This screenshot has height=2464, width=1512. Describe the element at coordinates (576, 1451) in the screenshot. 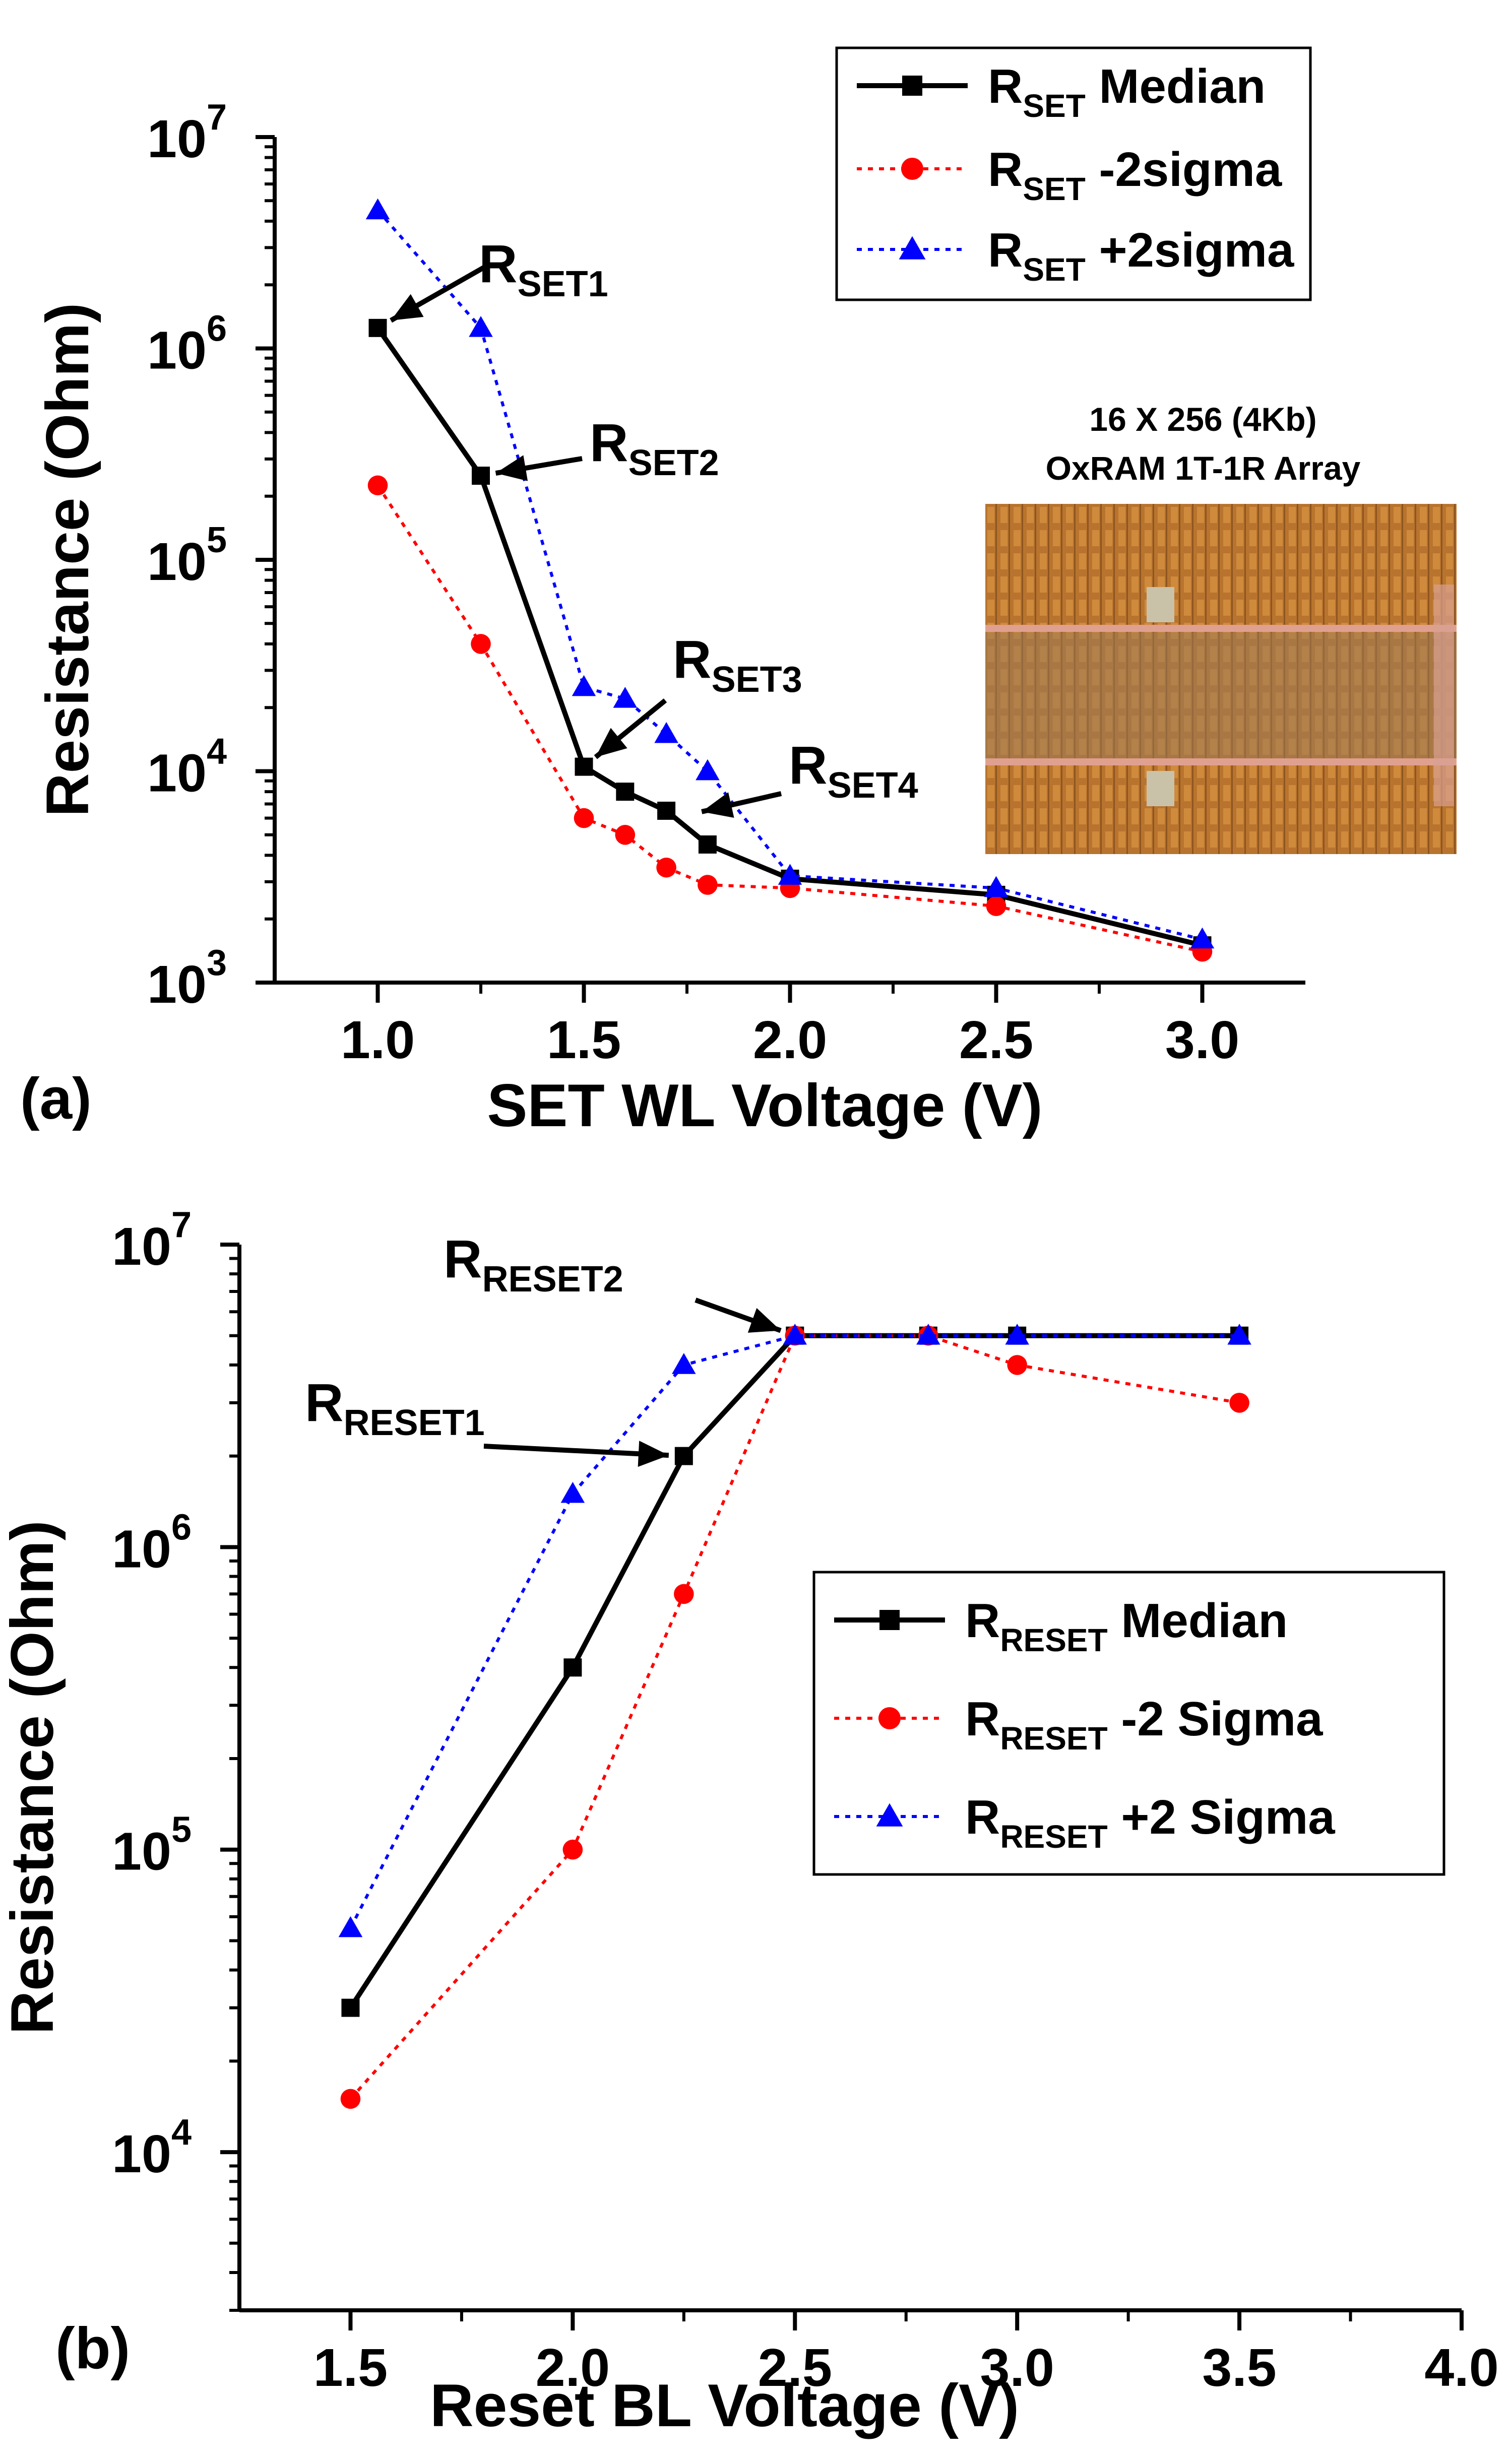

I see `annotation-arrow-shaft` at that location.